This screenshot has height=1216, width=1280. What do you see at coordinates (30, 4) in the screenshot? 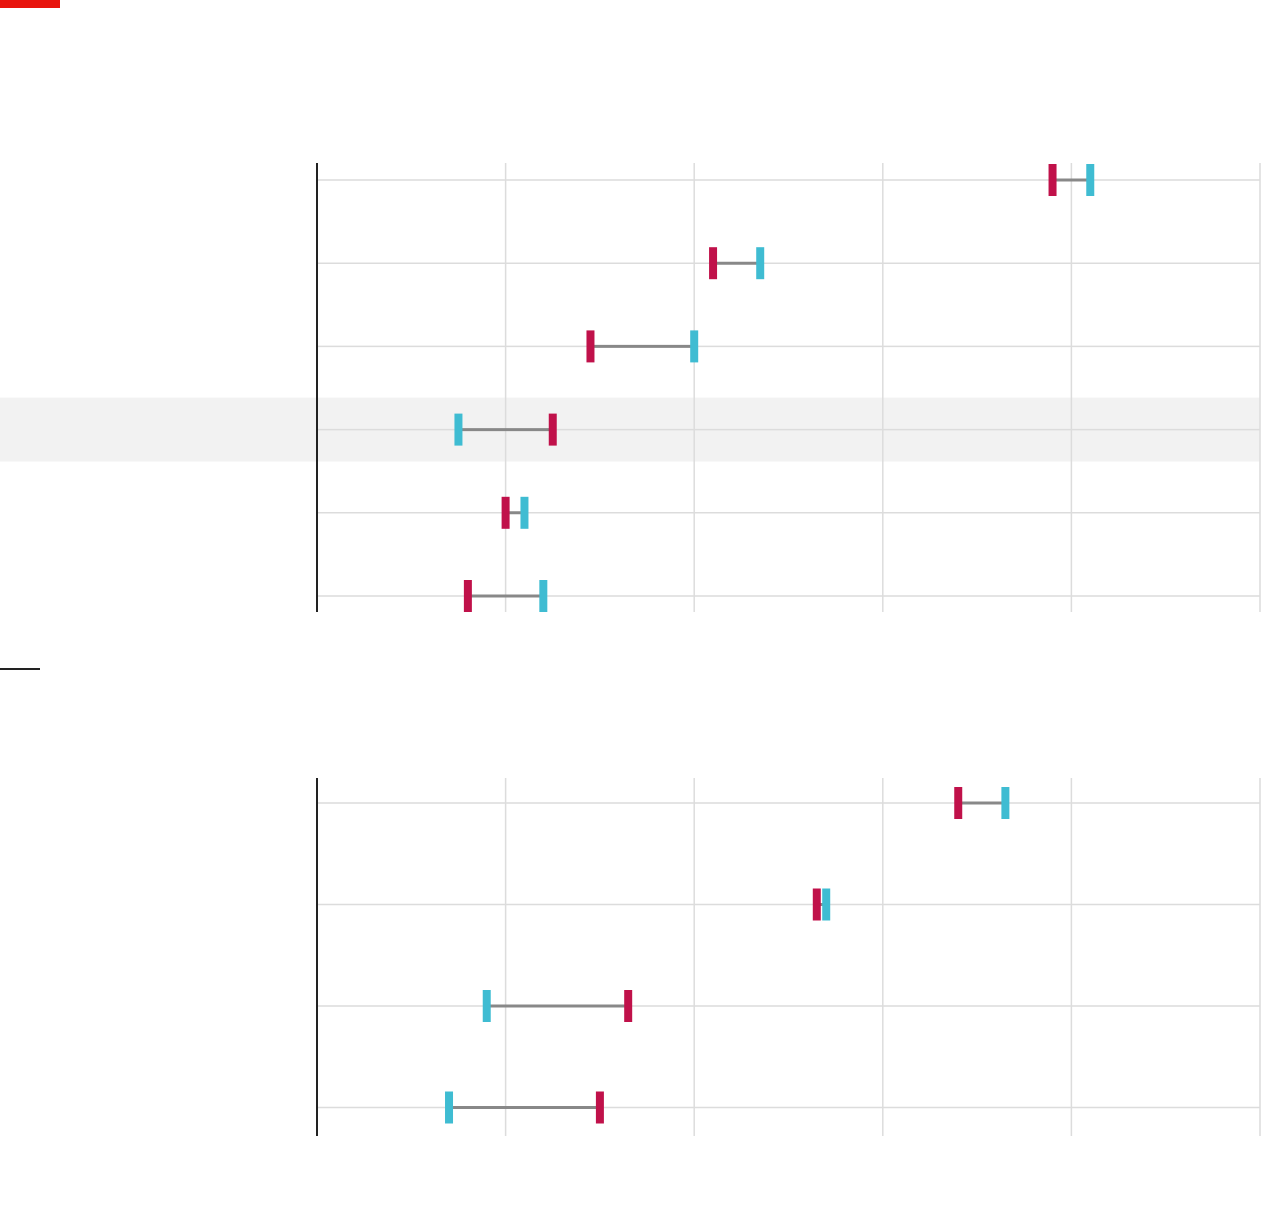
I see `accent-bar` at bounding box center [30, 4].